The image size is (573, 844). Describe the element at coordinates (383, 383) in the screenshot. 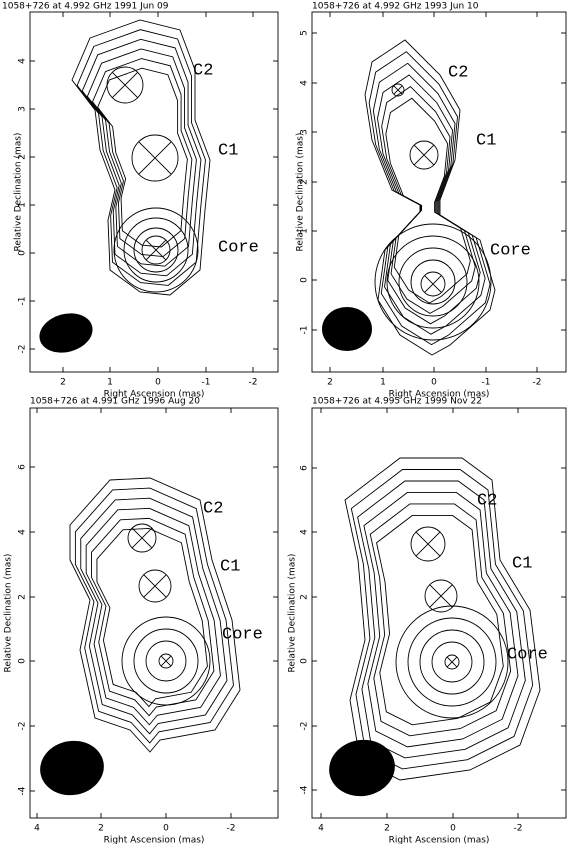

I see `x-tick-label: 1` at that location.